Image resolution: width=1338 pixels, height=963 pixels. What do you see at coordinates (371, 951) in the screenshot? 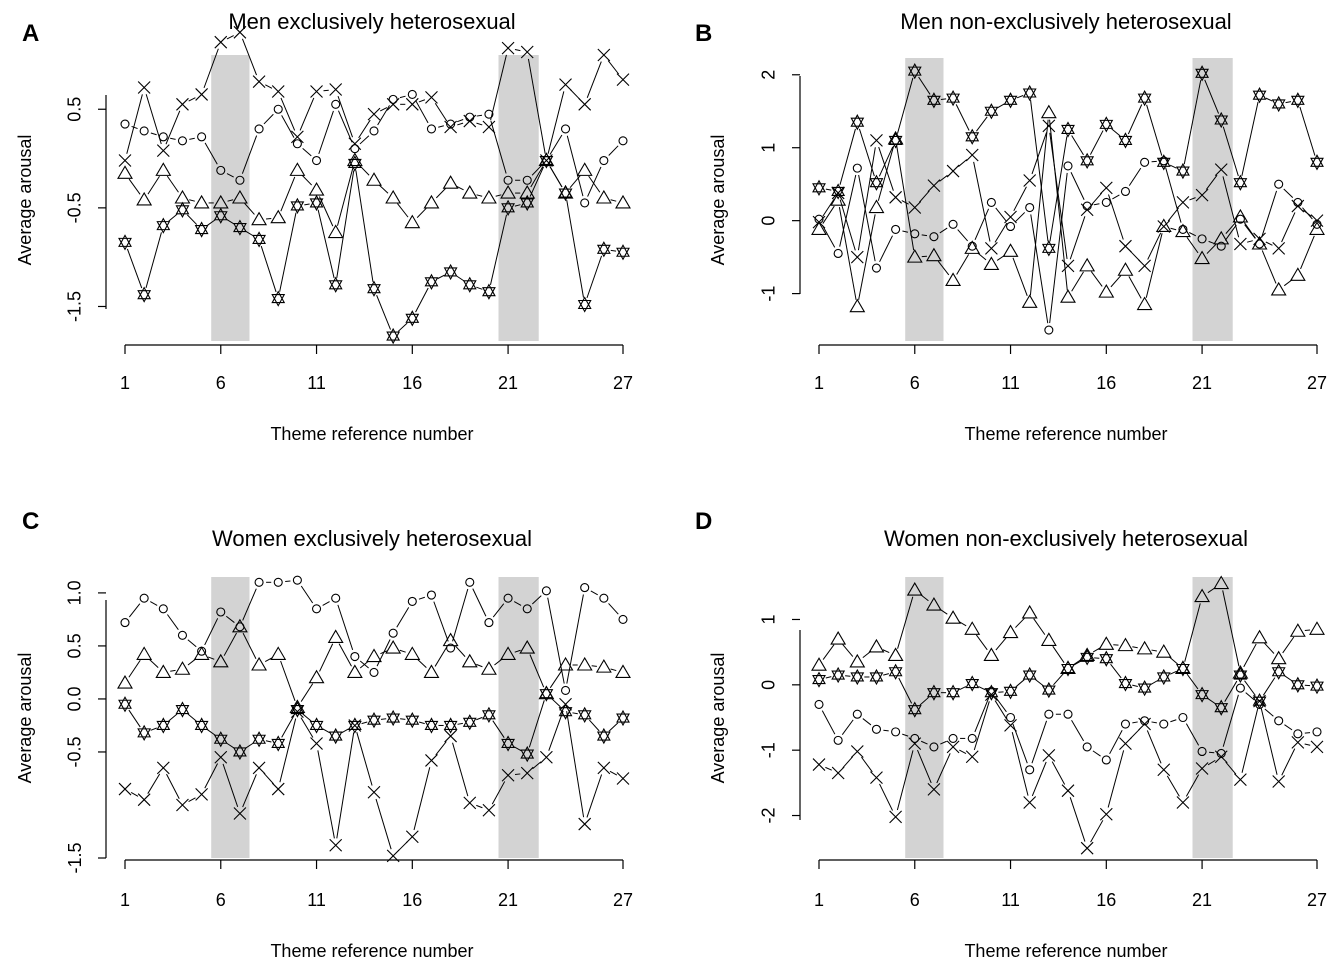
I see `x-axis-label: Theme reference number` at bounding box center [371, 951].